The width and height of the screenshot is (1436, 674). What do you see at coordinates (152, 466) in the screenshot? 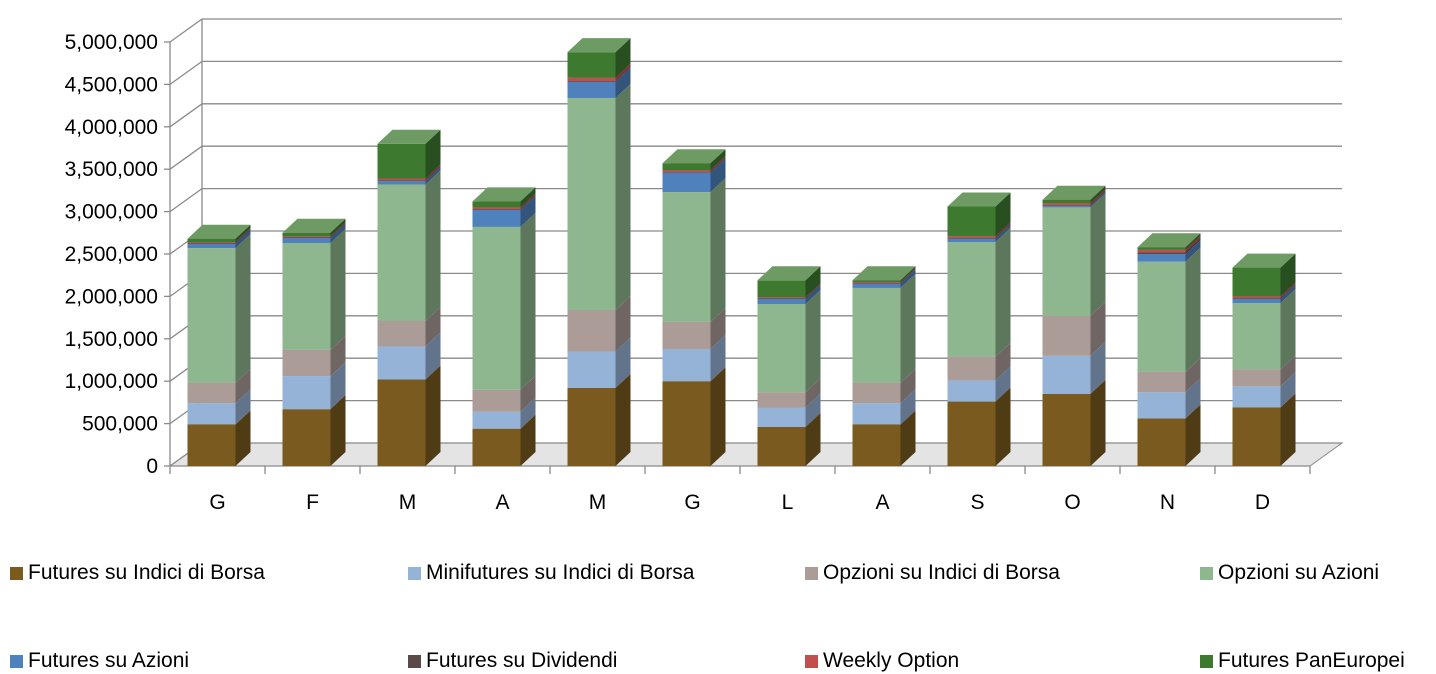
I see `y-tick-label: 0` at bounding box center [152, 466].